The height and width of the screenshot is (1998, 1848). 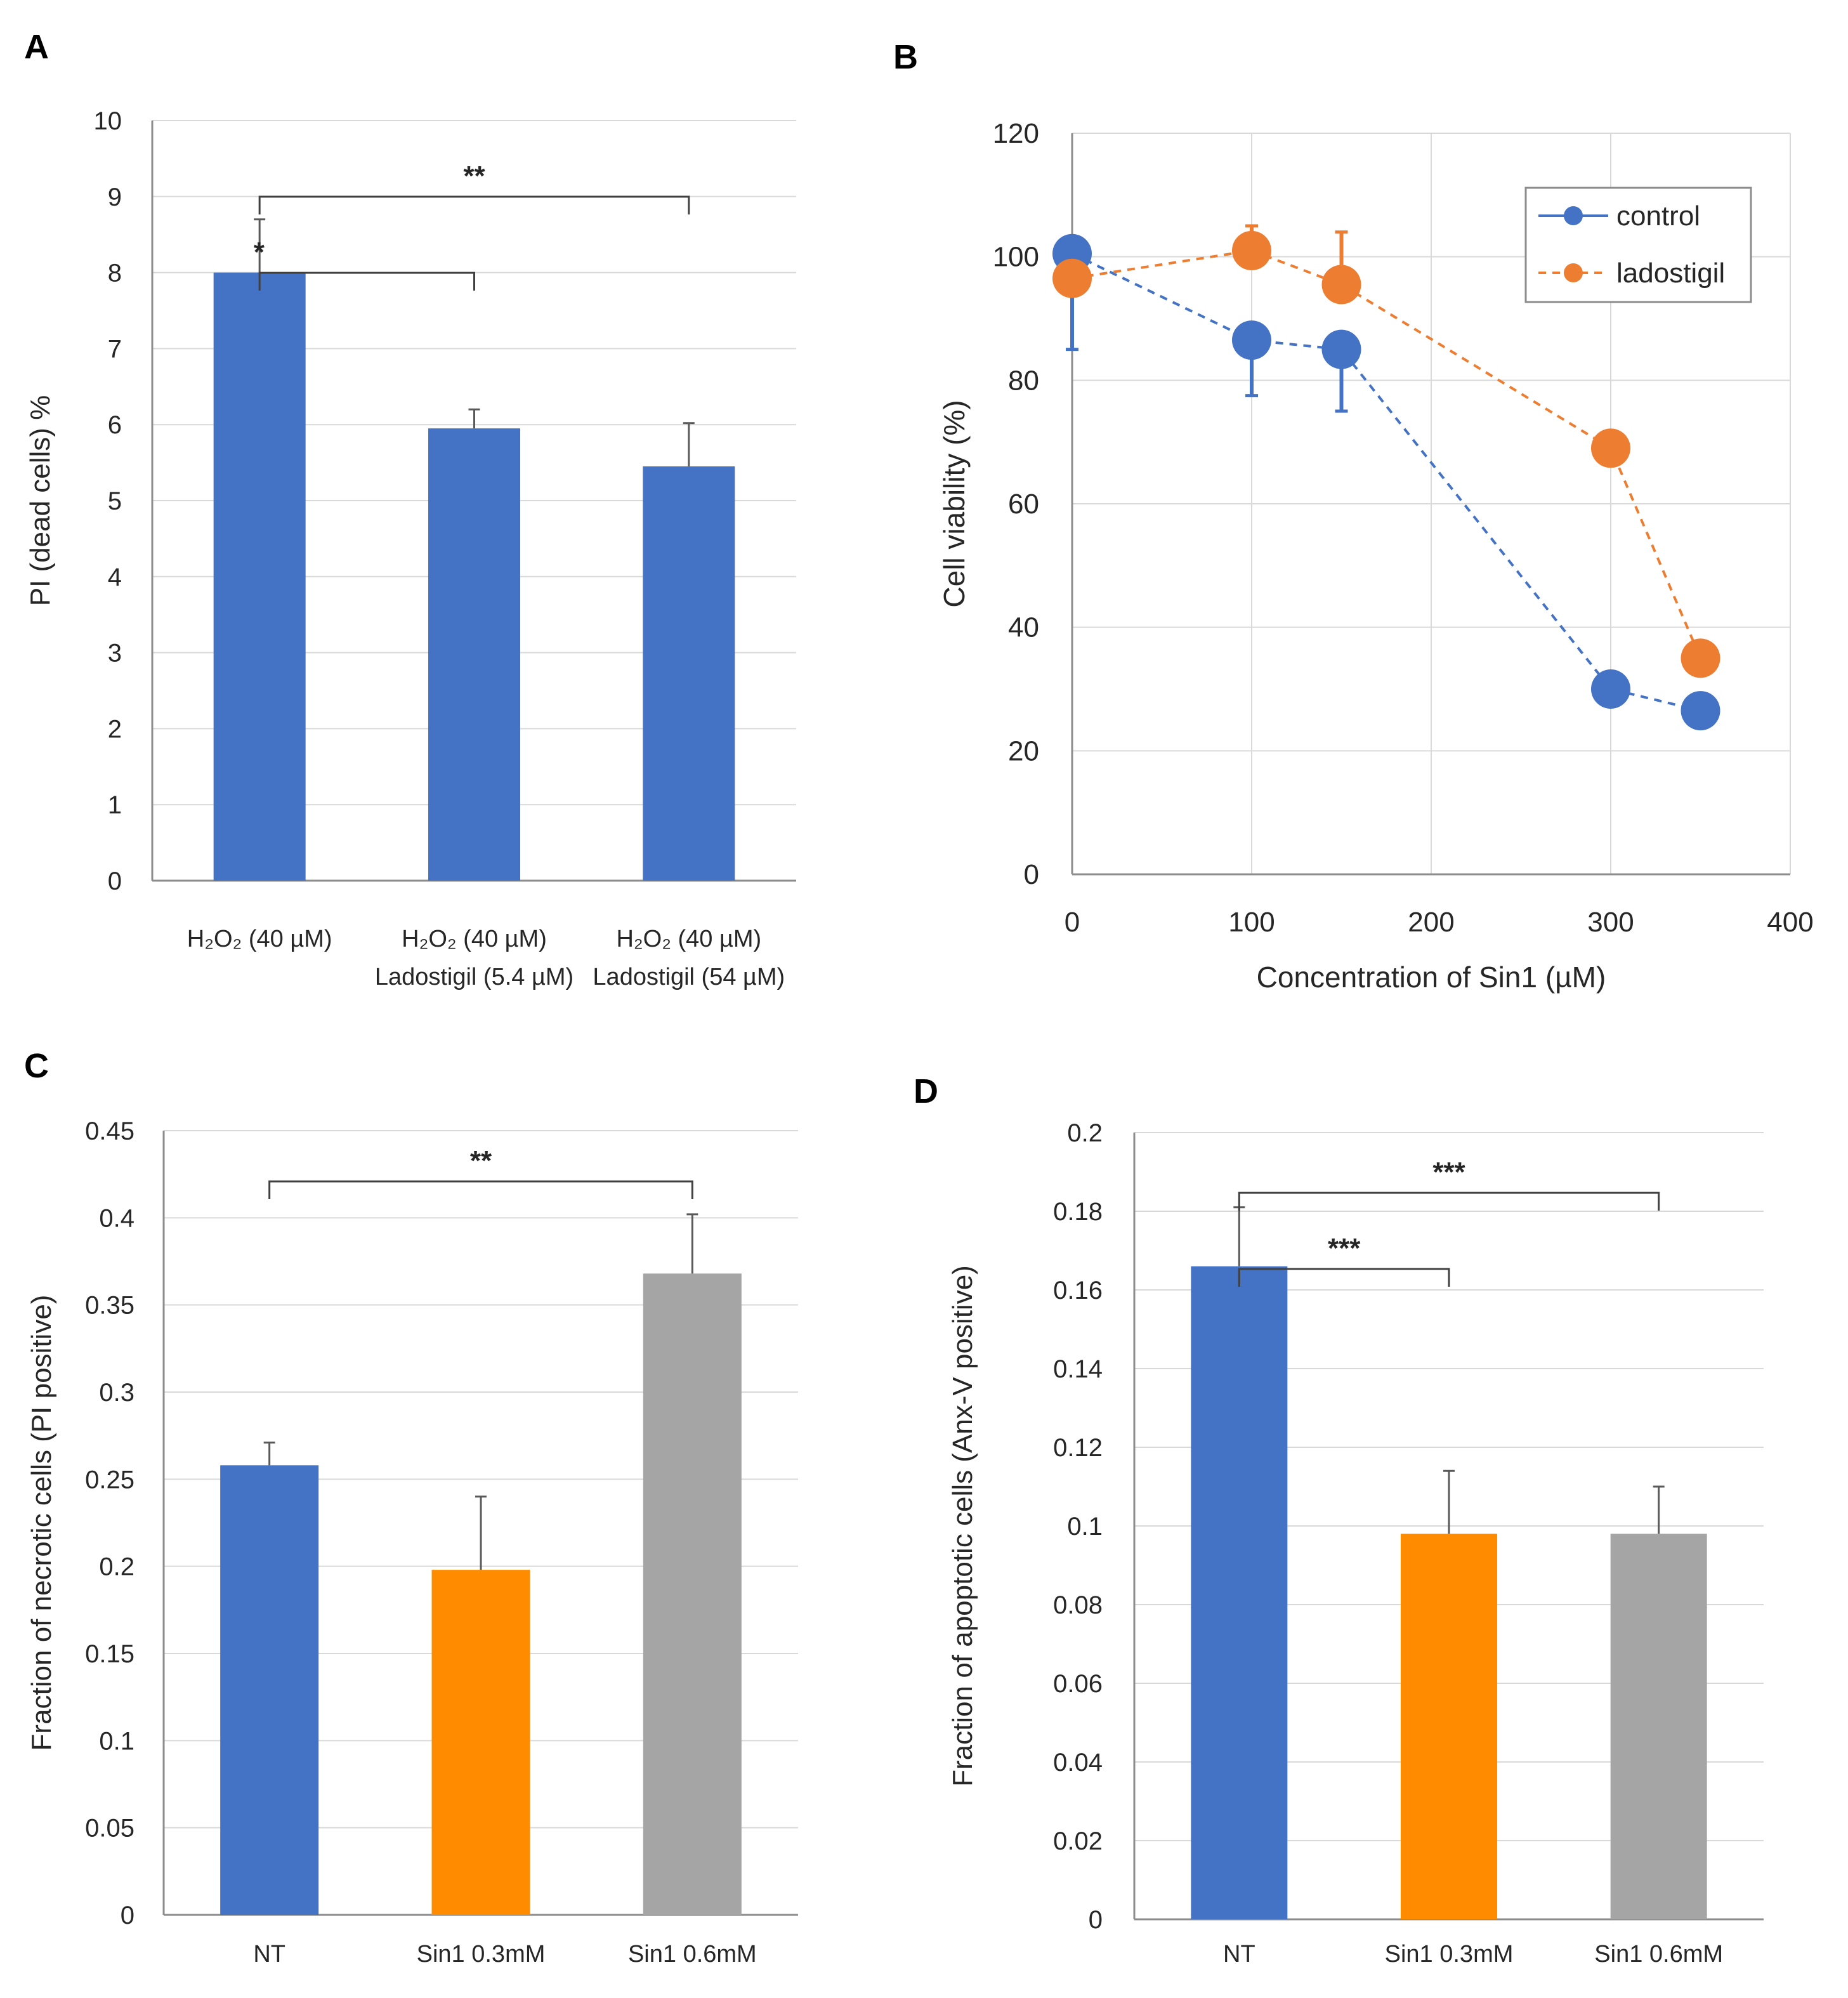 What do you see at coordinates (1610, 923) in the screenshot?
I see `x-tick-label: 300` at bounding box center [1610, 923].